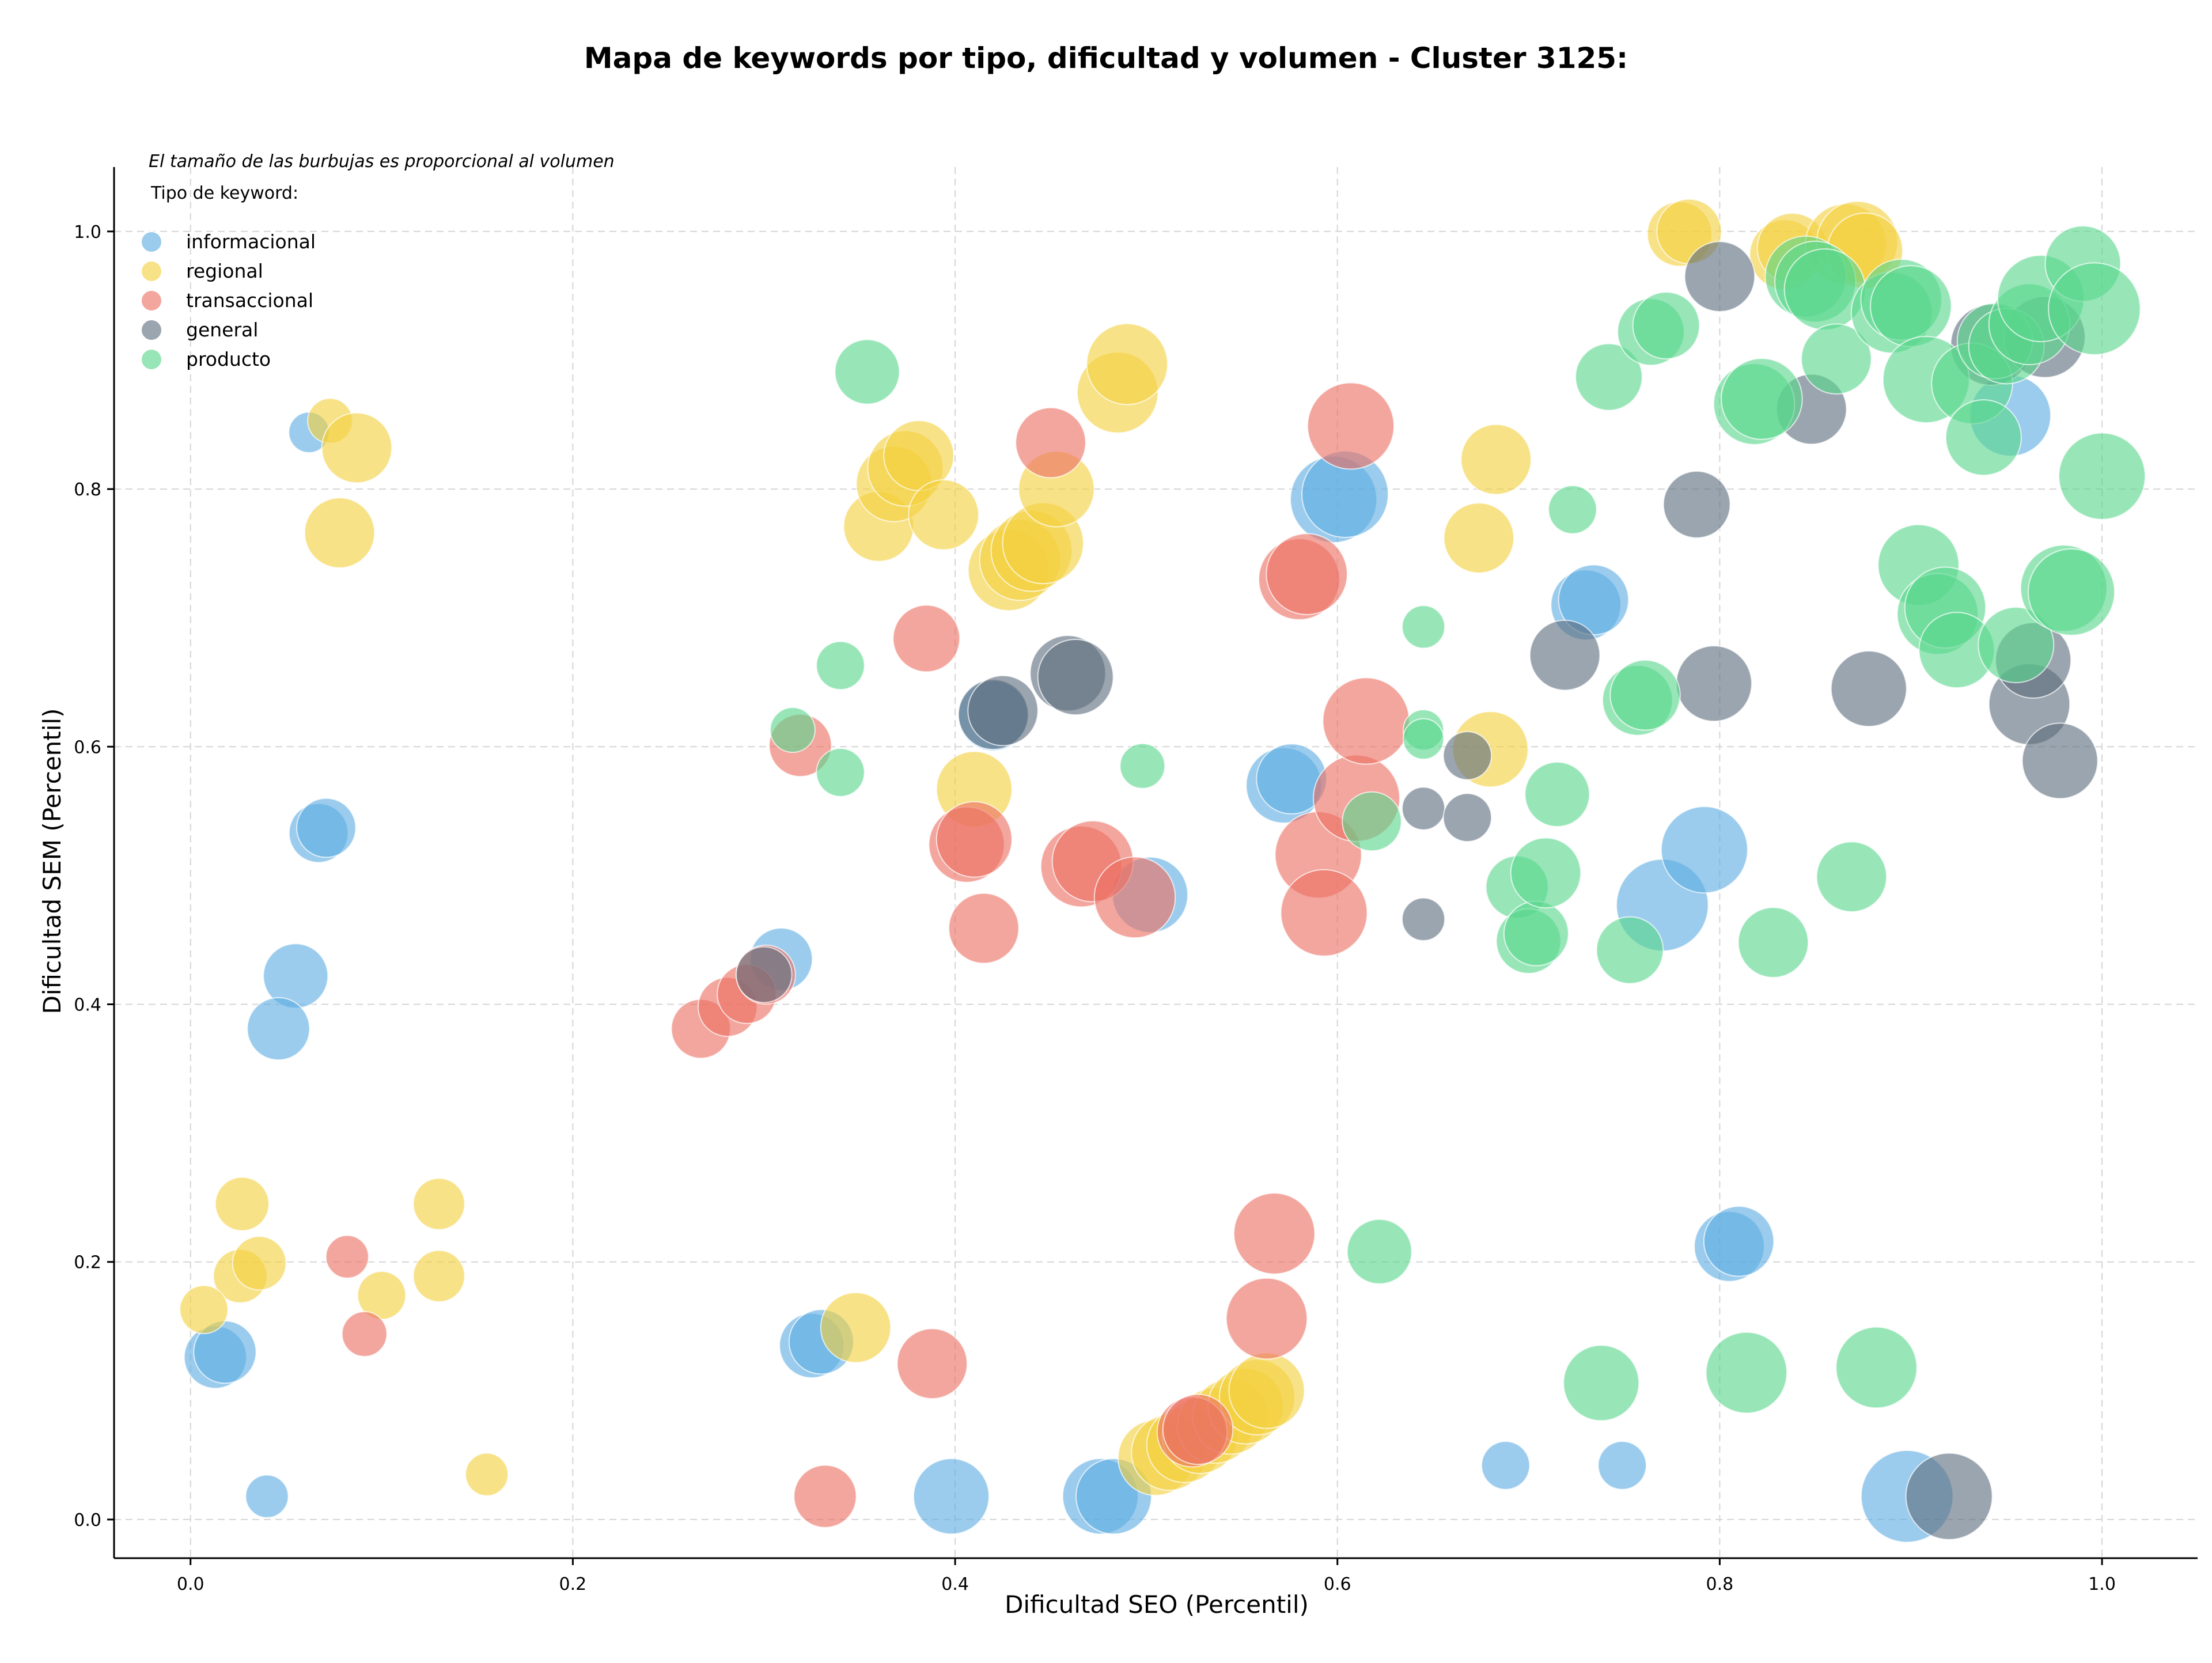  I want to click on y-tick-label: 0.4, so click(87, 1005).